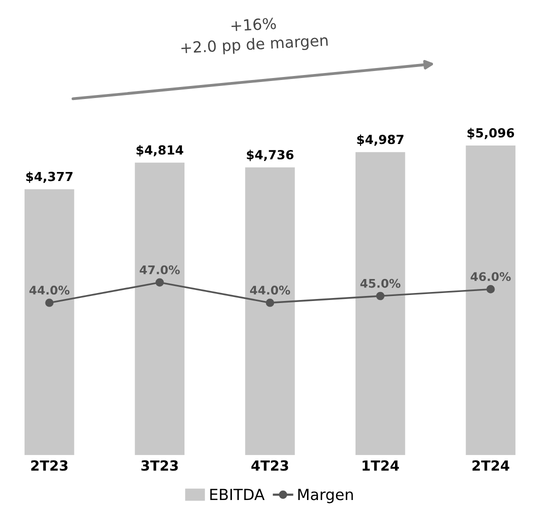 Image resolution: width=540 pixels, height=508 pixels. Describe the element at coordinates (270, 156) in the screenshot. I see `data-label: $4,736` at that location.